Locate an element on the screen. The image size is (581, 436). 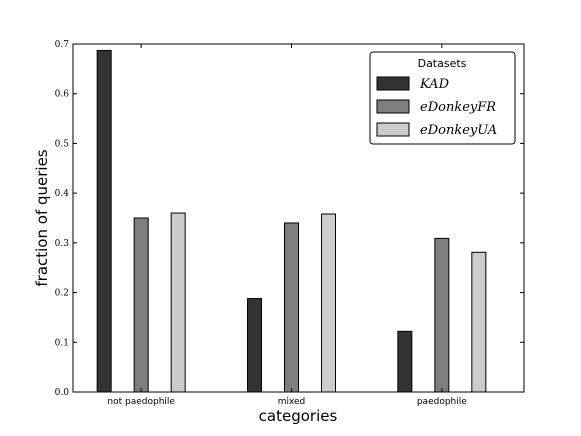
legend-swatch-KAD is located at coordinates (393, 83).